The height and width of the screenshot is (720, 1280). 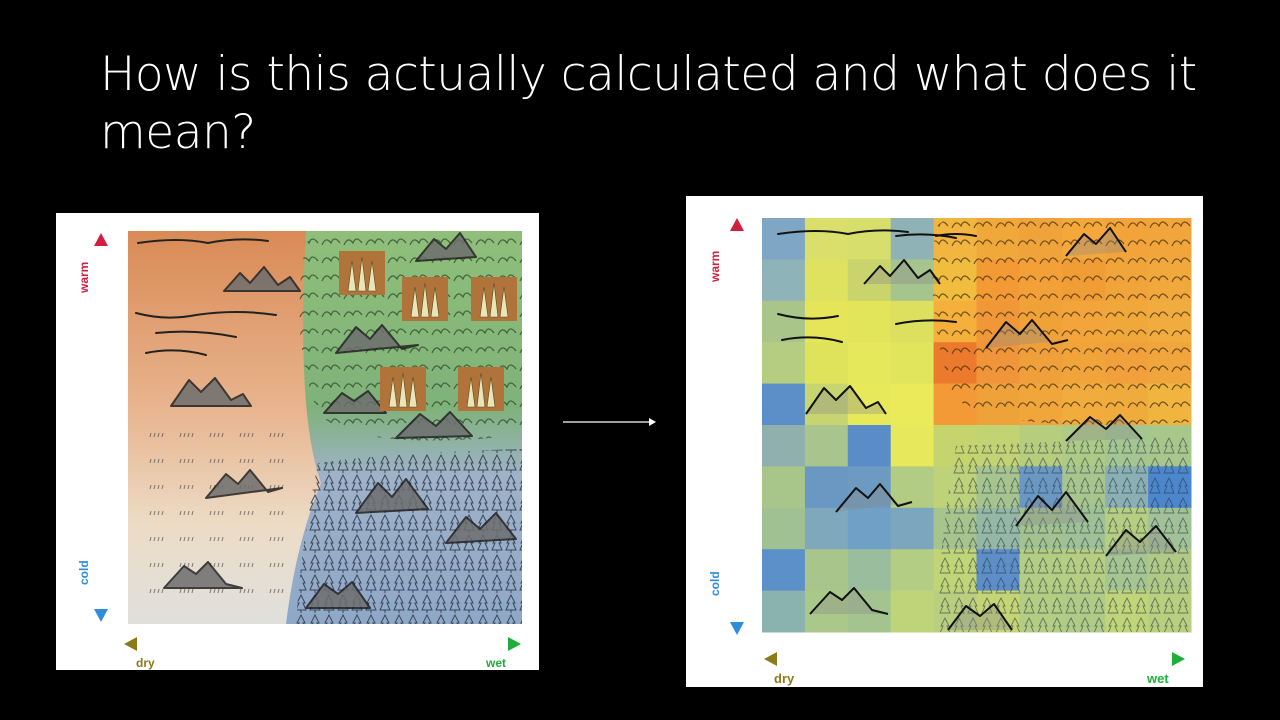 I want to click on transformation-arrow, so click(x=609, y=422).